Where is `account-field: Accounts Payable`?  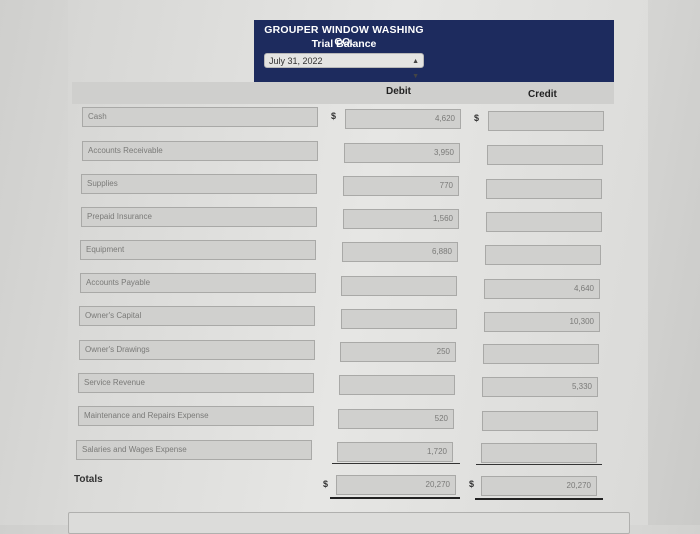
account-field: Accounts Payable is located at coordinates (198, 283).